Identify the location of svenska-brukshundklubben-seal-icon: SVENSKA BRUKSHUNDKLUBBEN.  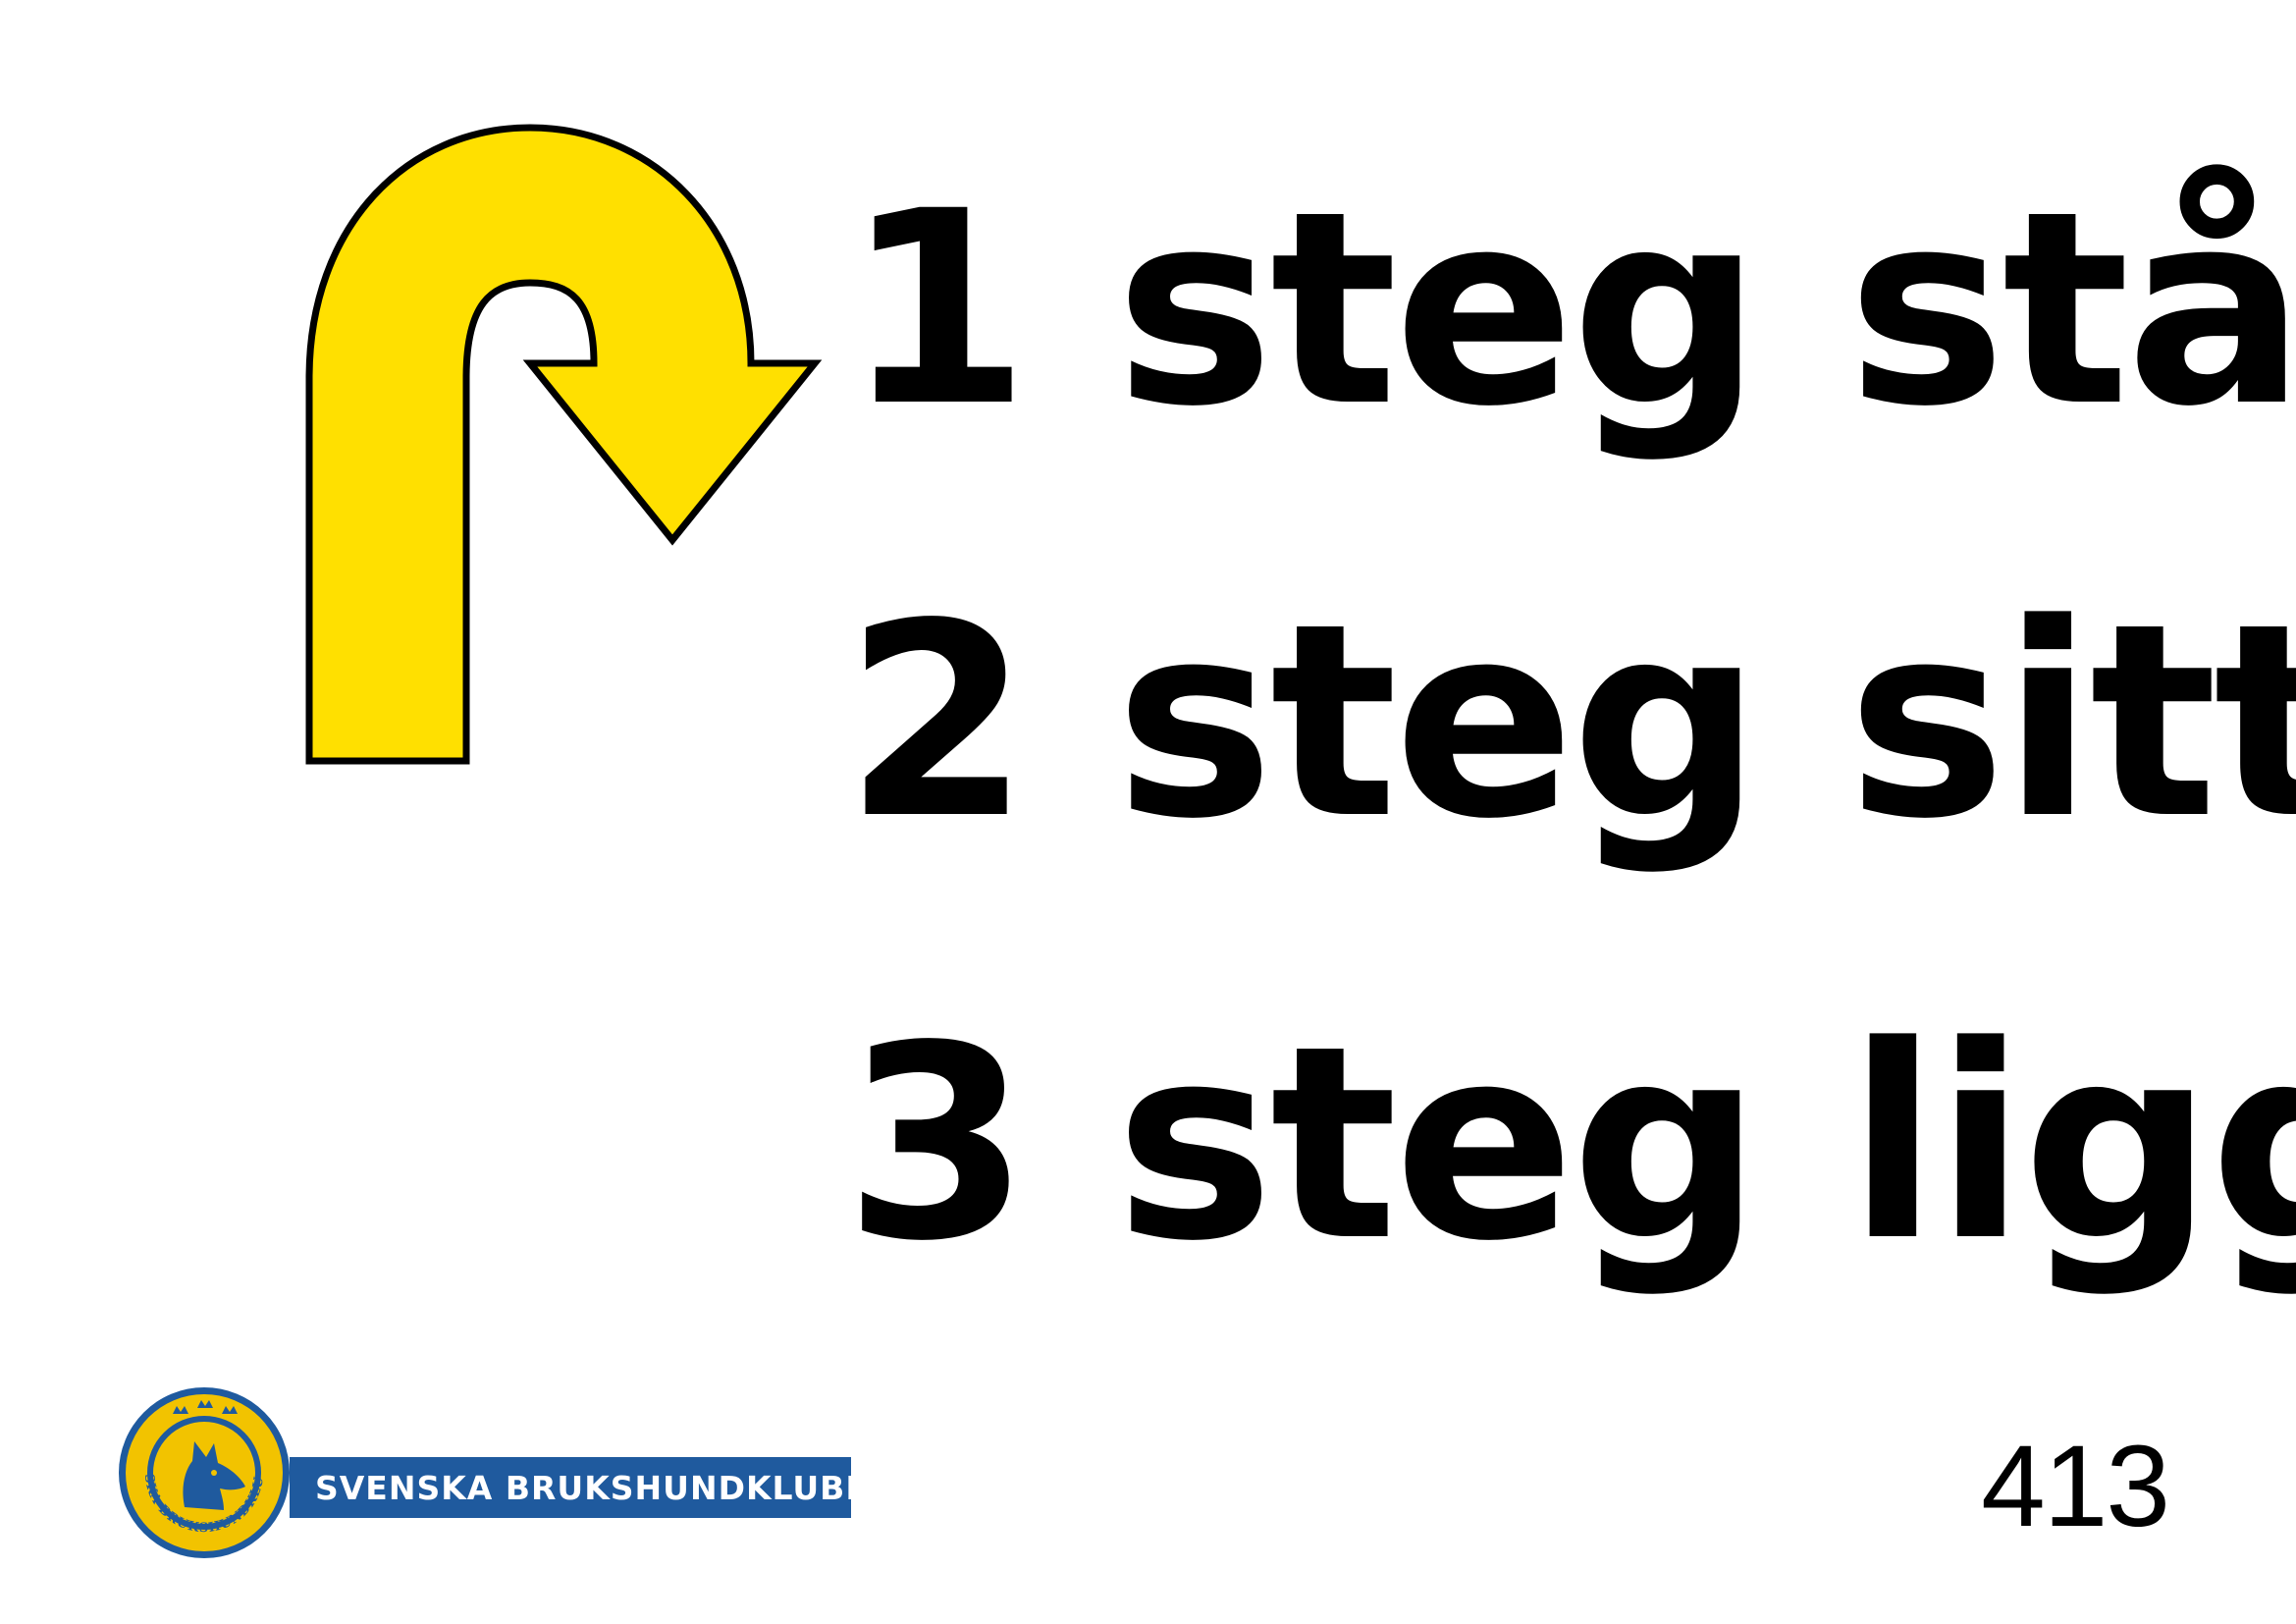
(203, 1471).